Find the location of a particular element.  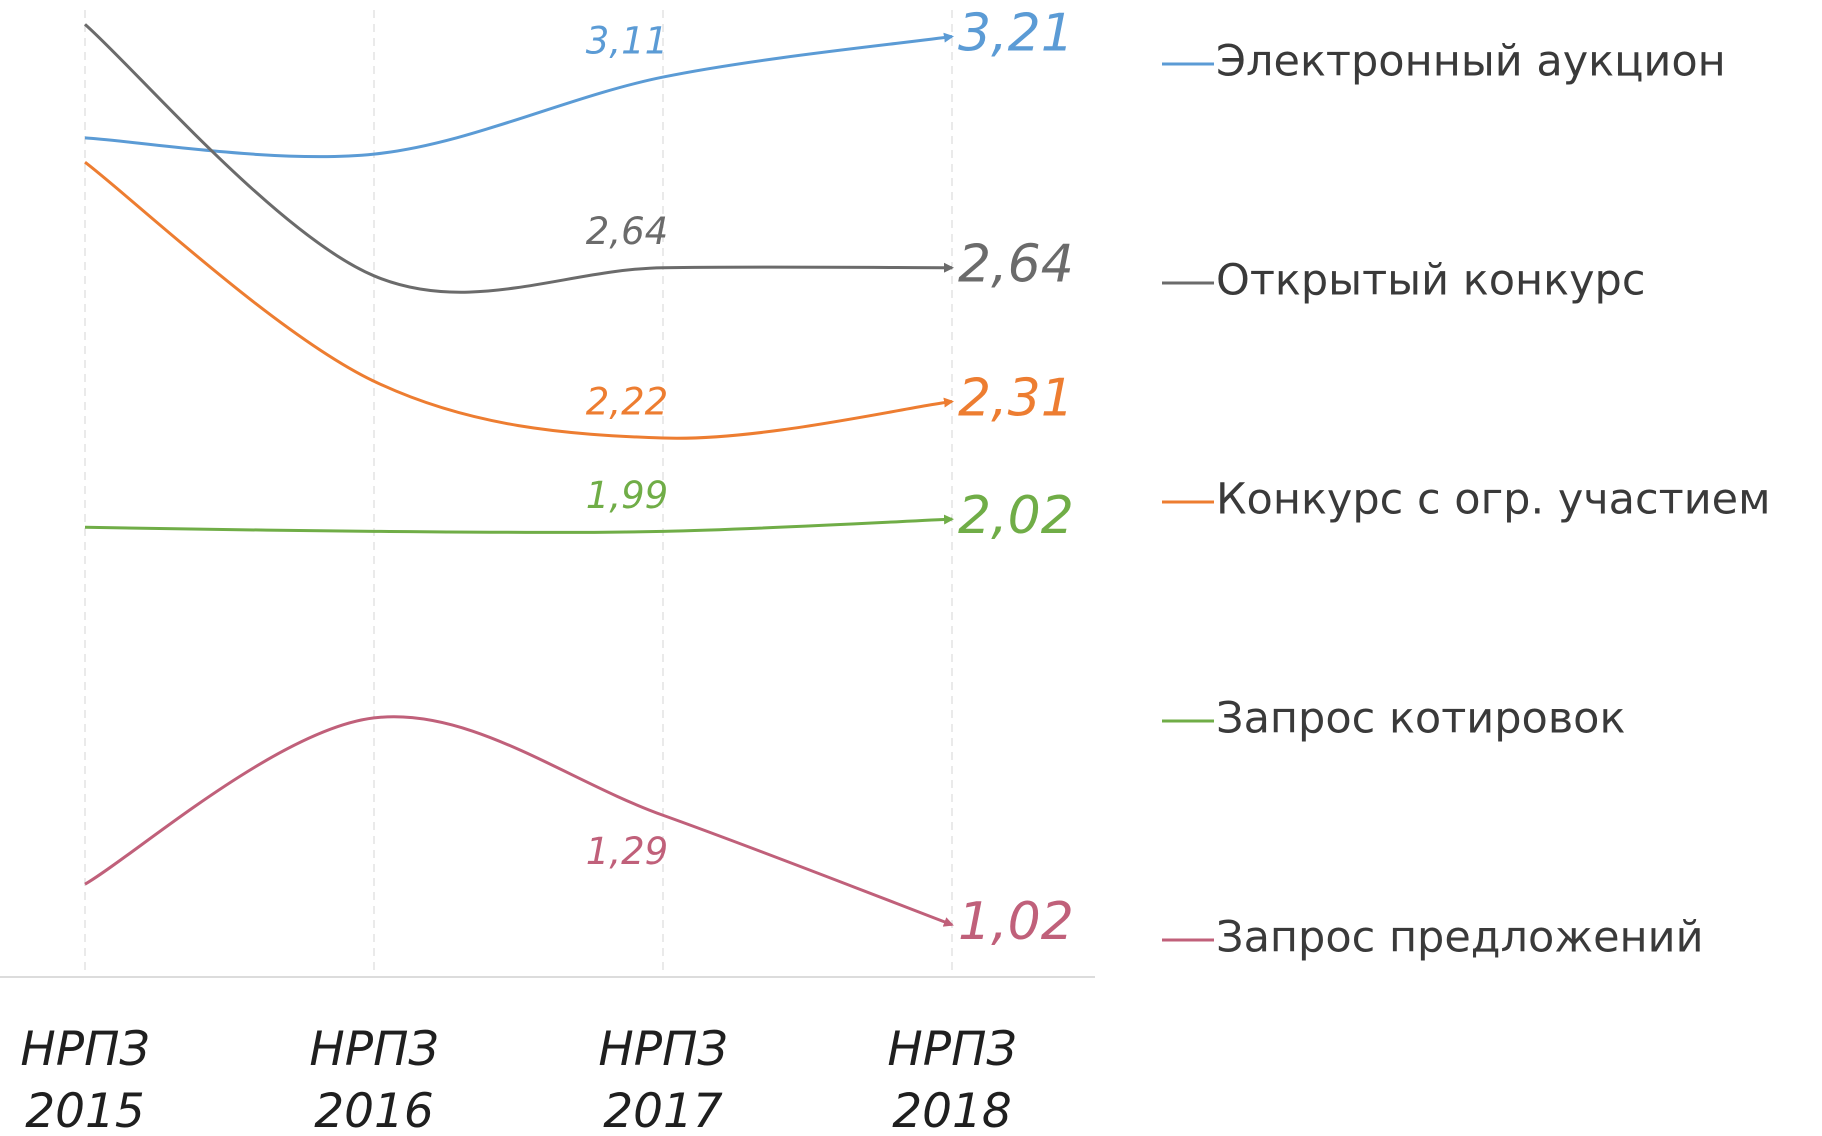

value-label: 1,99 is located at coordinates (627, 495).